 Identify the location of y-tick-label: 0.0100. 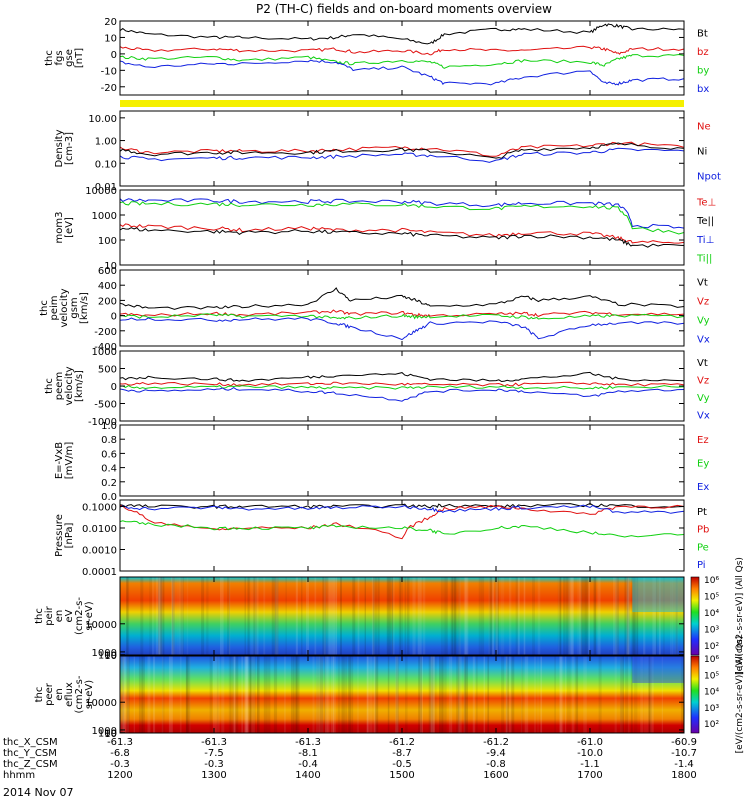
(99, 529).